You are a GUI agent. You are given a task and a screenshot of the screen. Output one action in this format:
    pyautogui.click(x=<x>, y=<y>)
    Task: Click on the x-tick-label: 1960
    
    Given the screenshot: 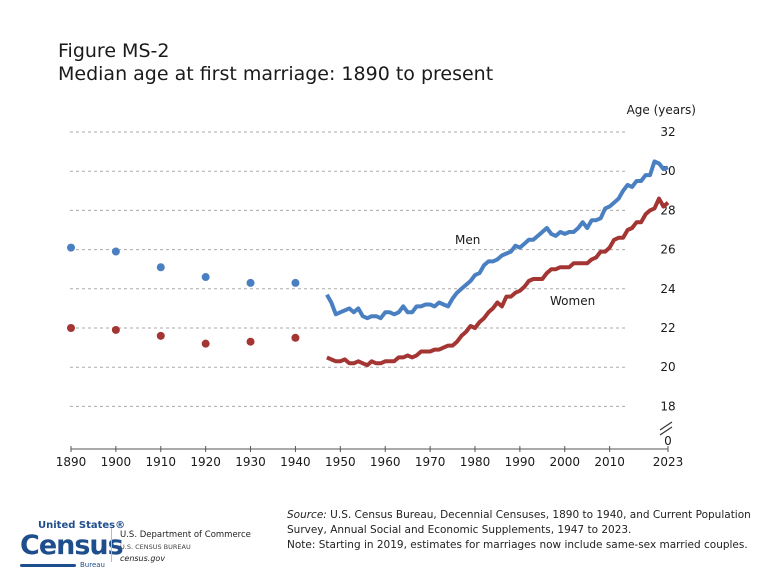 What is the action you would take?
    pyautogui.click(x=385, y=462)
    